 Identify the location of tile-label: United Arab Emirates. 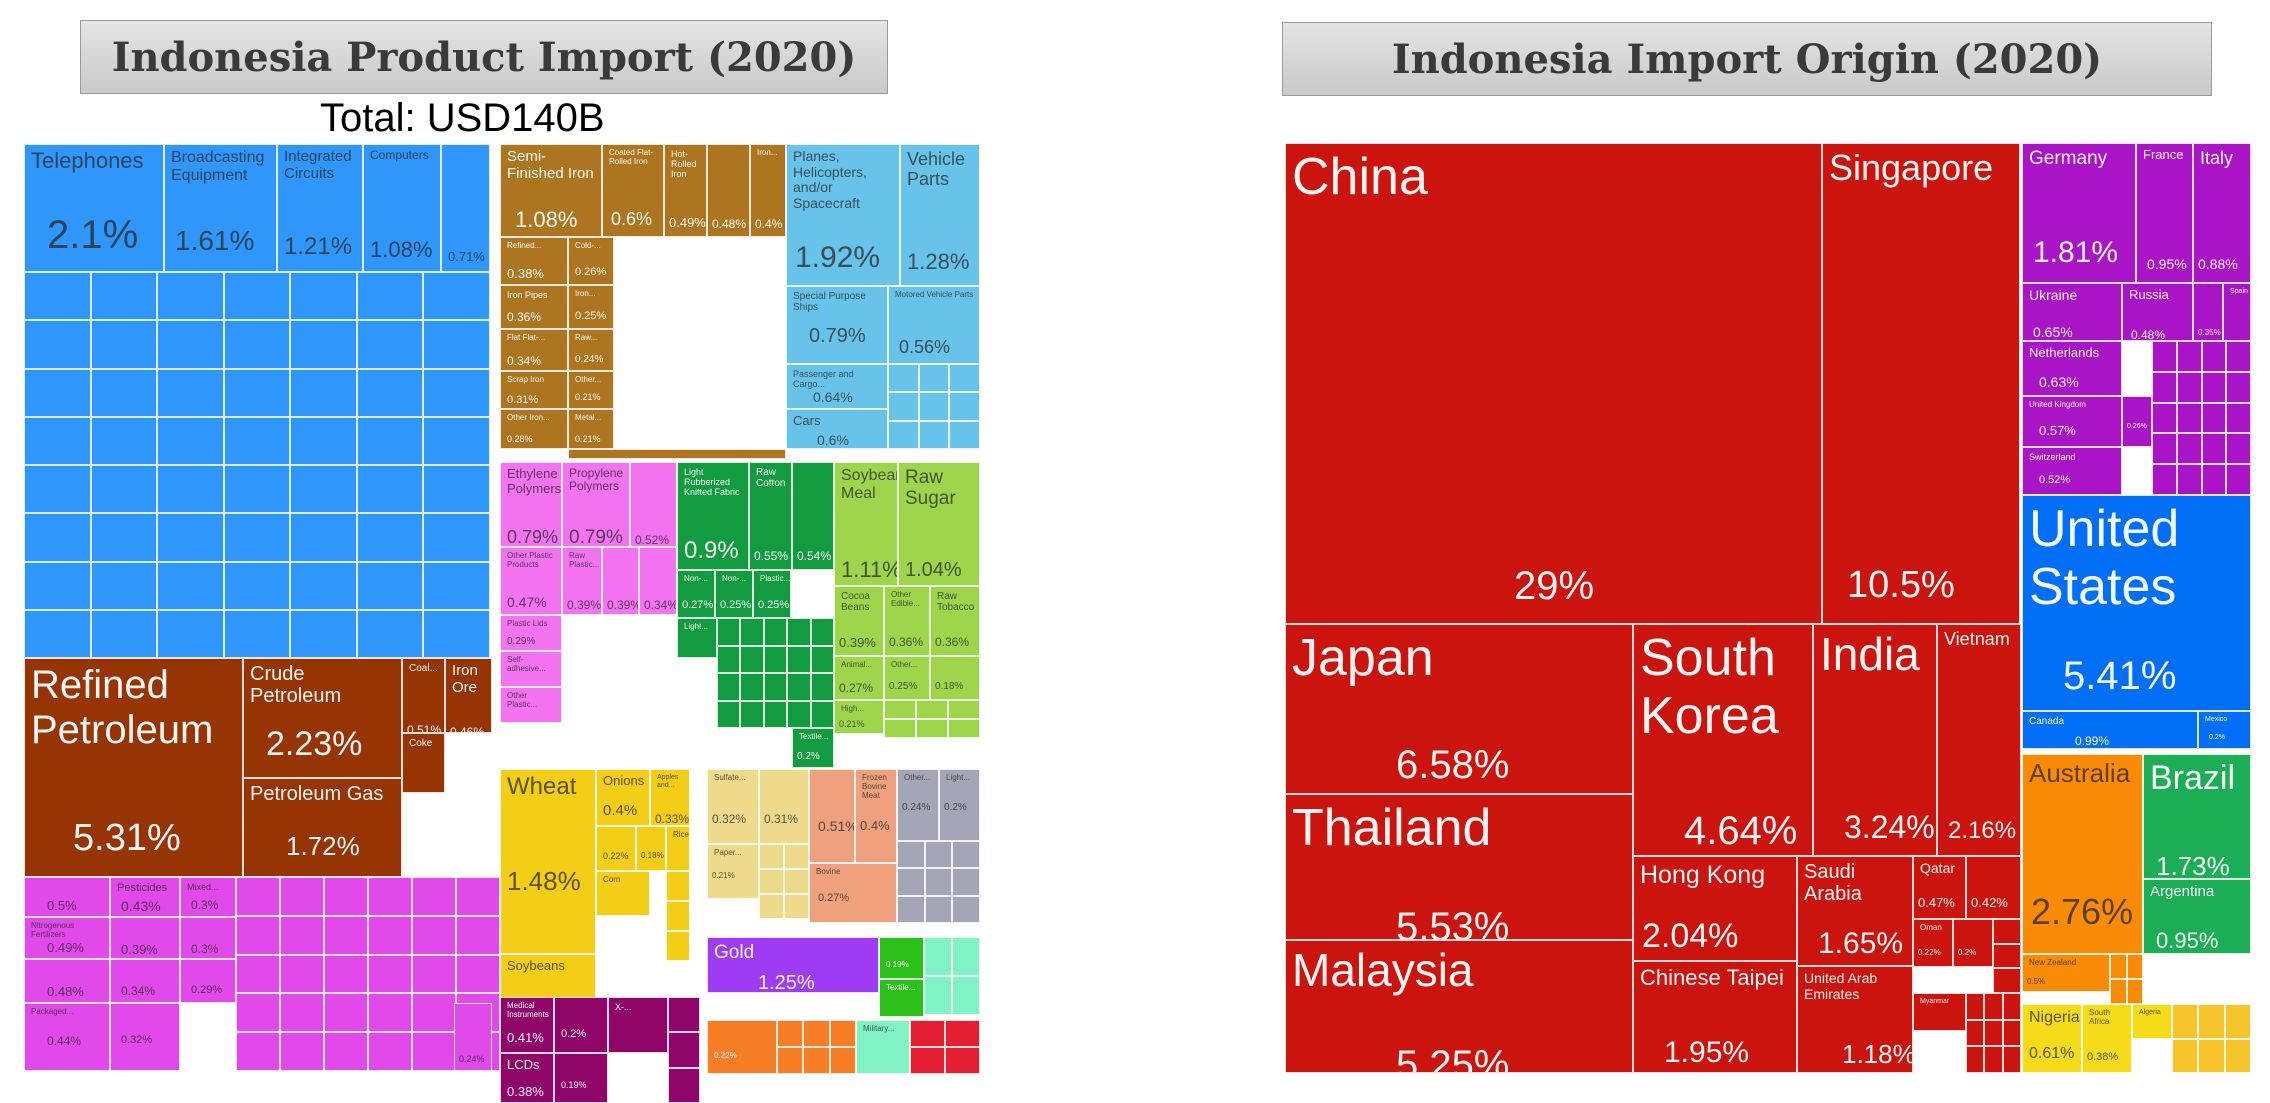
(1841, 986).